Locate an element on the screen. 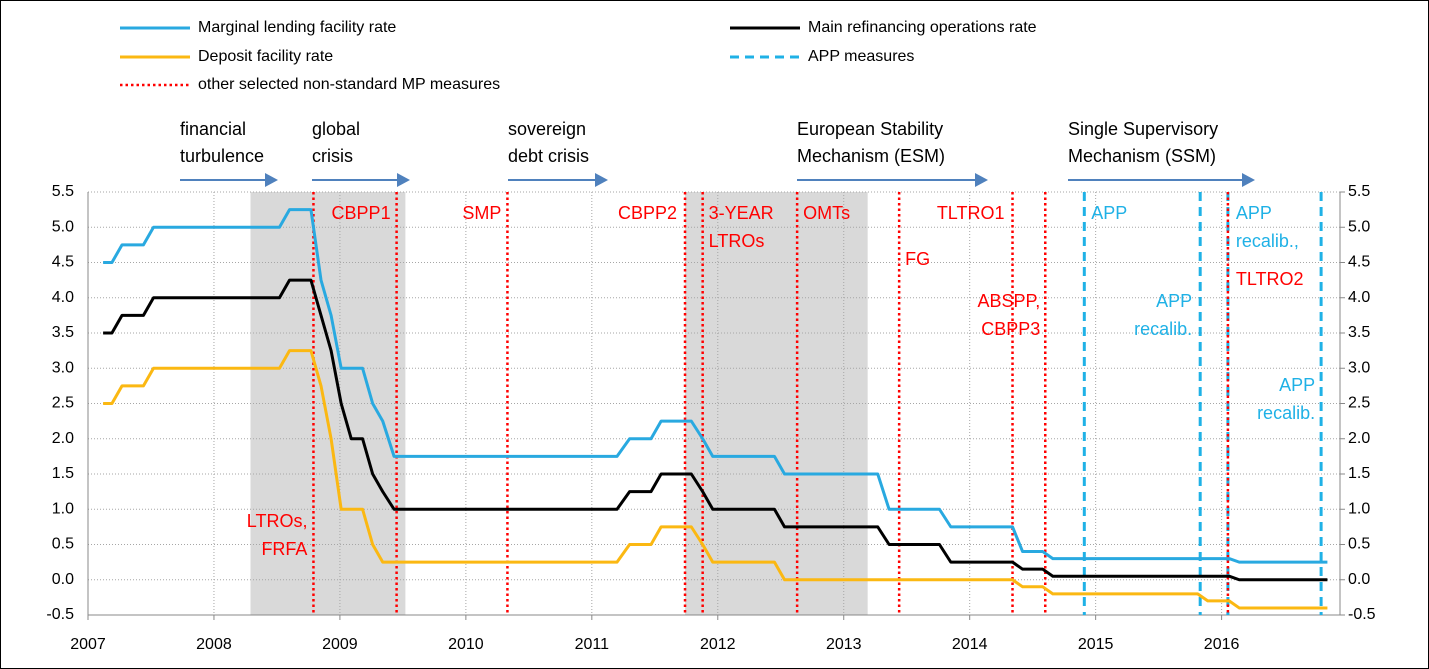 Image resolution: width=1429 pixels, height=669 pixels. y2-tick-label: 5.5 is located at coordinates (1359, 191).